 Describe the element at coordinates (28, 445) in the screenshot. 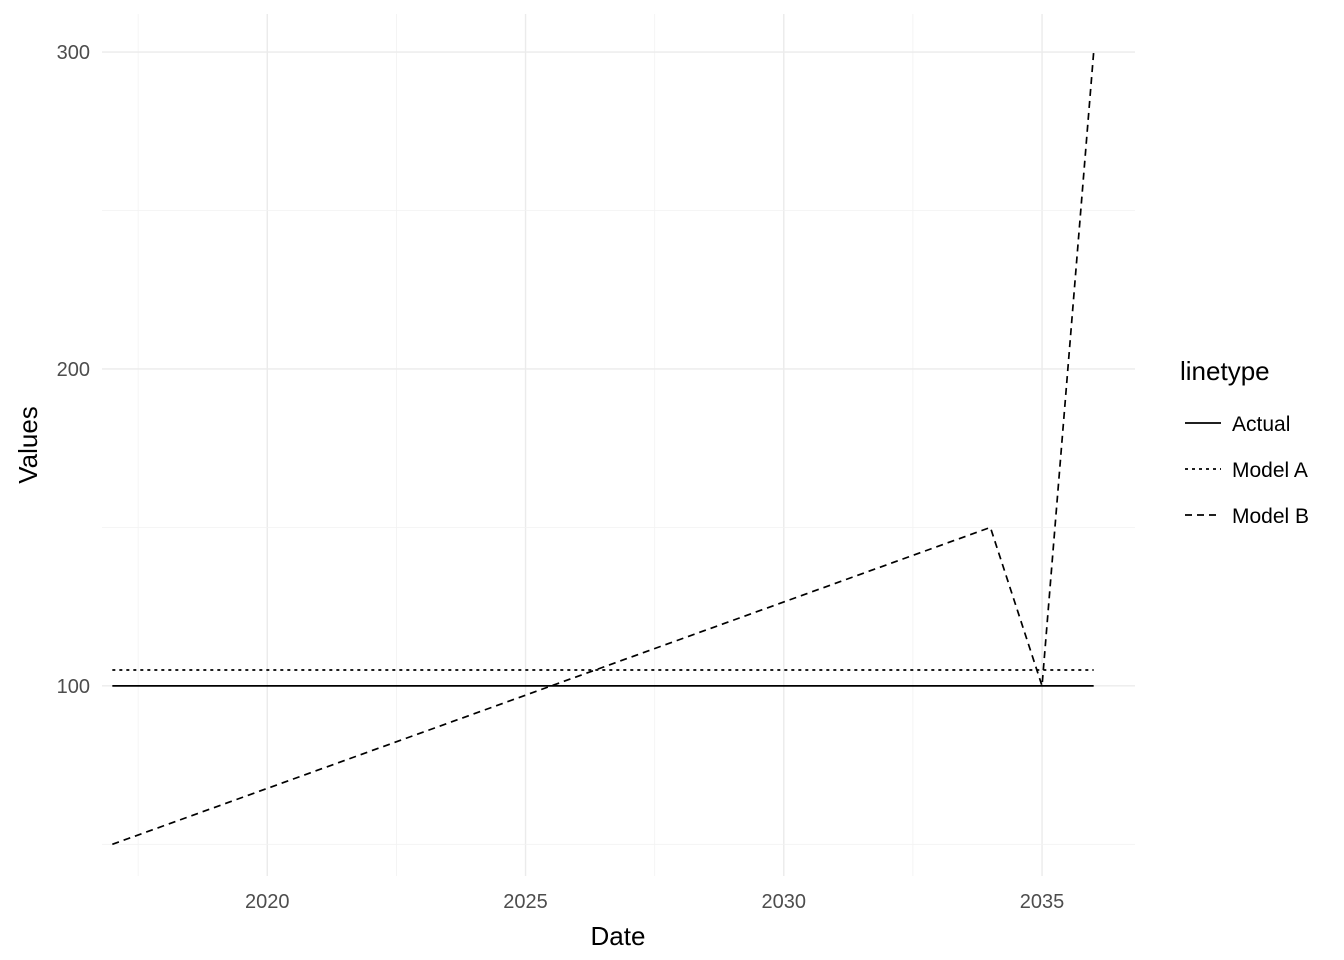

I see `y-axis-title: Values` at that location.